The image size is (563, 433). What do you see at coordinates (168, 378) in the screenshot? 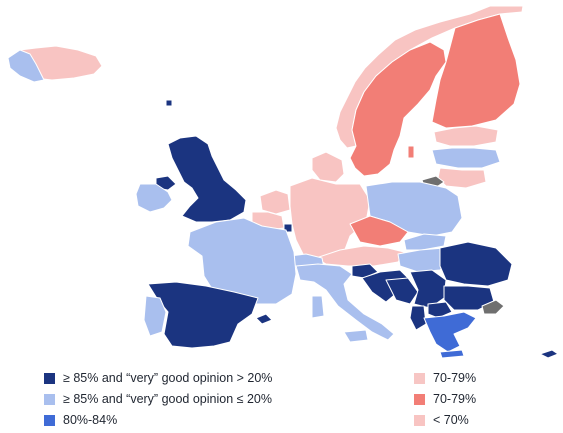
I see `legend-label: ≥ 85% and “very” good opinion > 20%` at bounding box center [168, 378].